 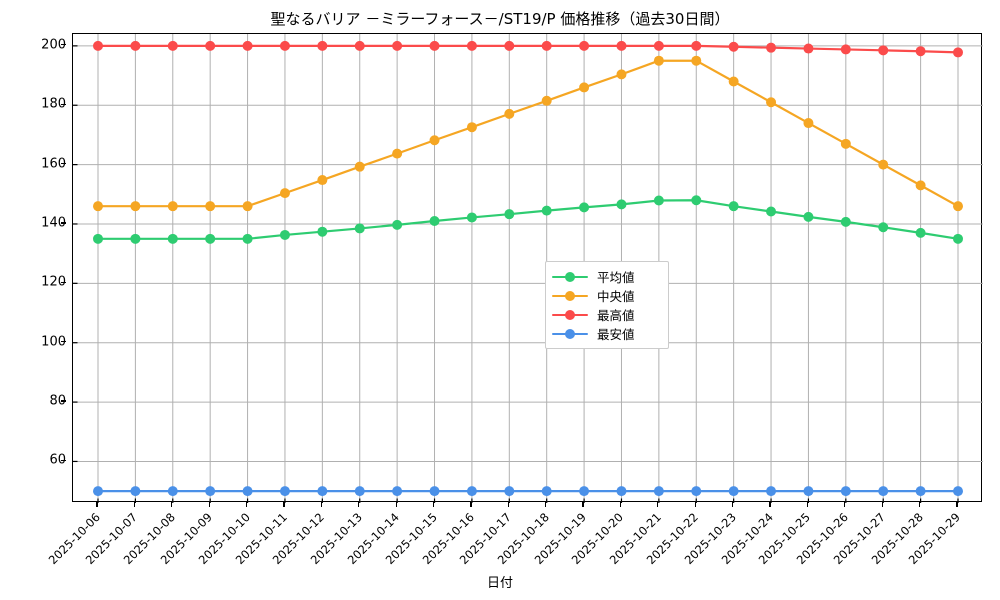 What do you see at coordinates (486, 539) in the screenshot?
I see `x-tick-label: 2025-10-17` at bounding box center [486, 539].